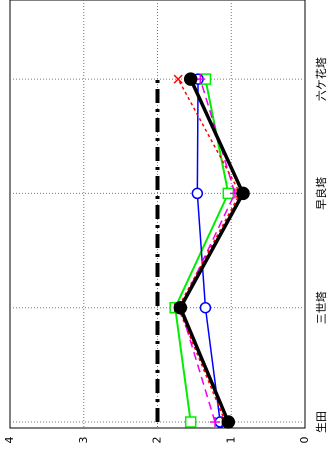 This screenshot has width=332, height=450. Describe the element at coordinates (157, 440) in the screenshot. I see `y-tick-label: 2` at that location.